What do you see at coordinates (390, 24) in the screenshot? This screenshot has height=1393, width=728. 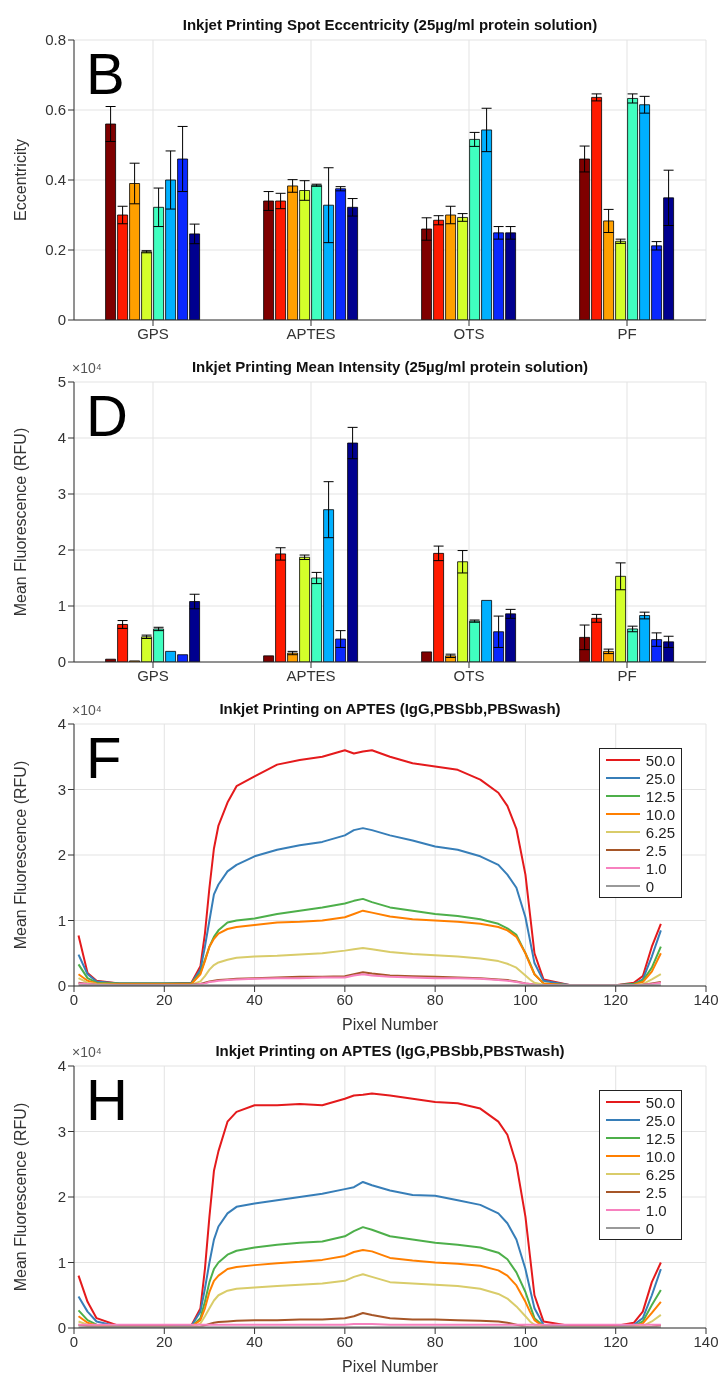 I see `chart-title: Inkjet Printing Spot Eccentricity (25µg/ml protein solution)` at bounding box center [390, 24].